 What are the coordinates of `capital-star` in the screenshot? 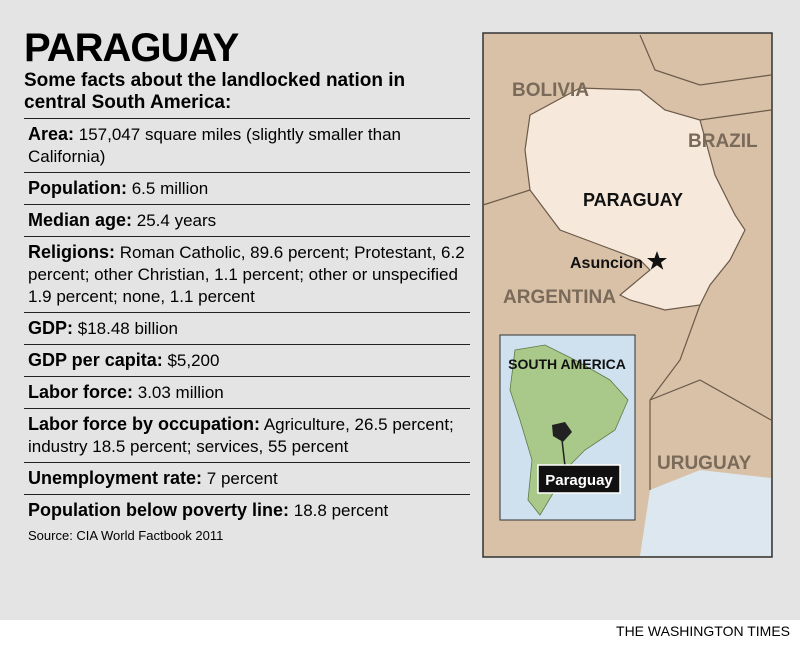 It's located at (657, 260).